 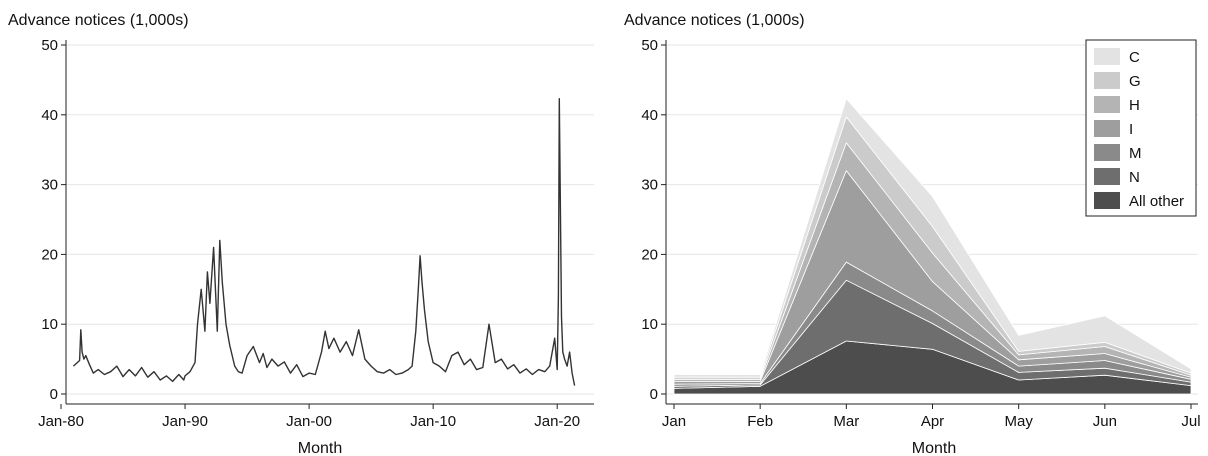 I want to click on line-chart-x-axis-title: Month, so click(x=320, y=448).